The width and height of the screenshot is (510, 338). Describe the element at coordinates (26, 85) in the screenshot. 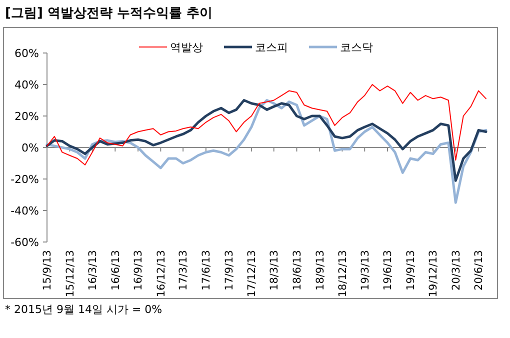

I see `y-tick-label: 40%` at that location.